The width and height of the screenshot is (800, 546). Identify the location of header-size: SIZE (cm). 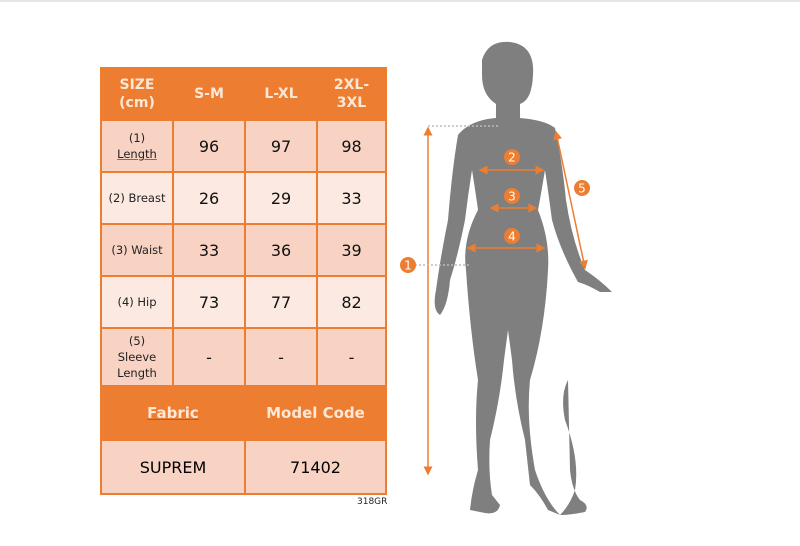
(138, 95).